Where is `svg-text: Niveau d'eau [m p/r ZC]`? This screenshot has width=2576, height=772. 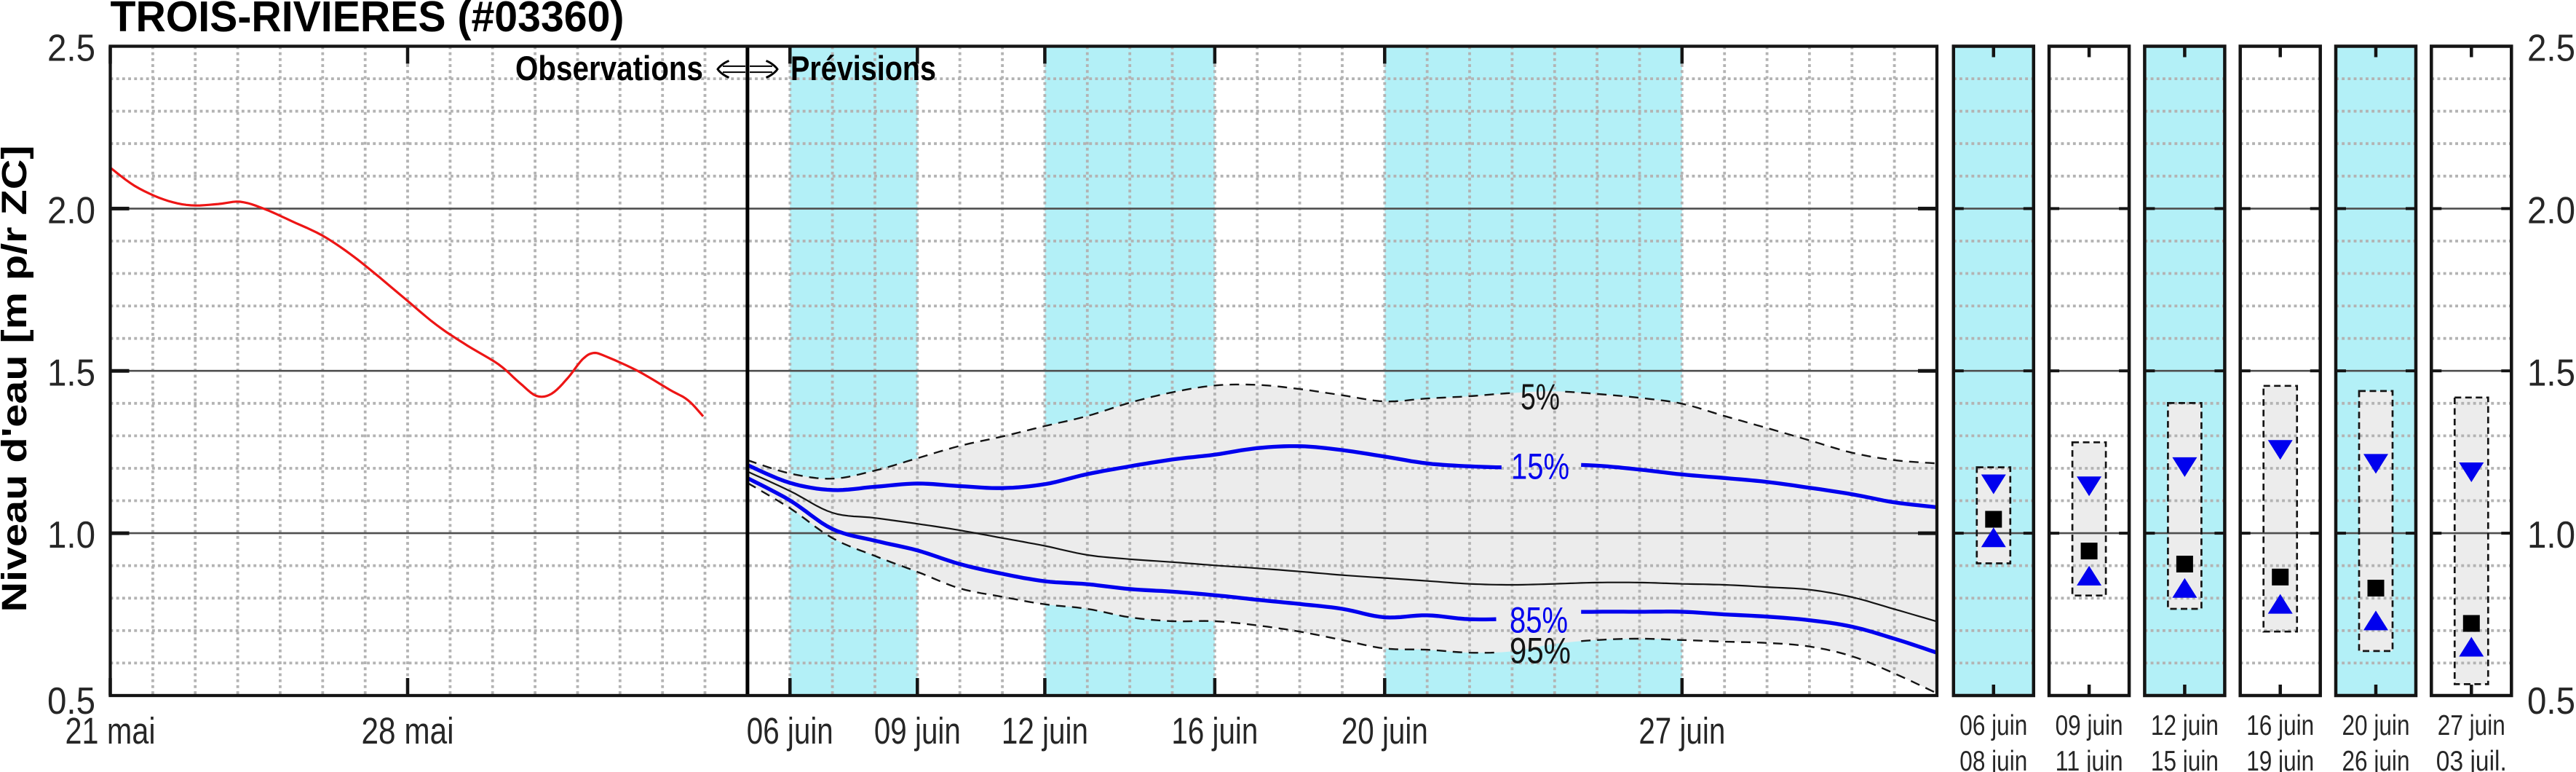 svg-text: Niveau d'eau [m p/r ZC] is located at coordinates (17, 379).